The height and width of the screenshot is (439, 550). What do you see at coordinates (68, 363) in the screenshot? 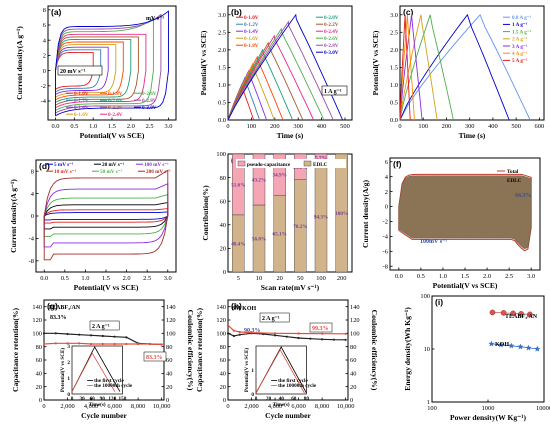
I see `inset-y-tick-label: 2` at bounding box center [68, 363].